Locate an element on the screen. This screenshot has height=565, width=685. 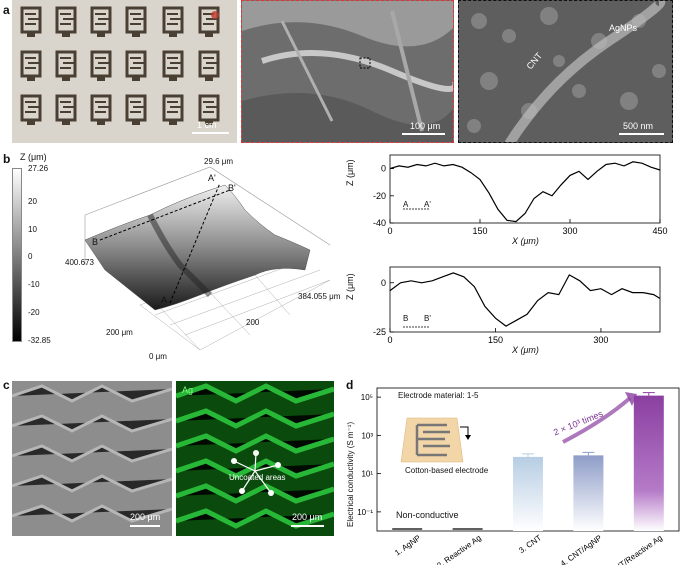
y-tick-label: 10⁻¹ is located at coordinates (365, 512).